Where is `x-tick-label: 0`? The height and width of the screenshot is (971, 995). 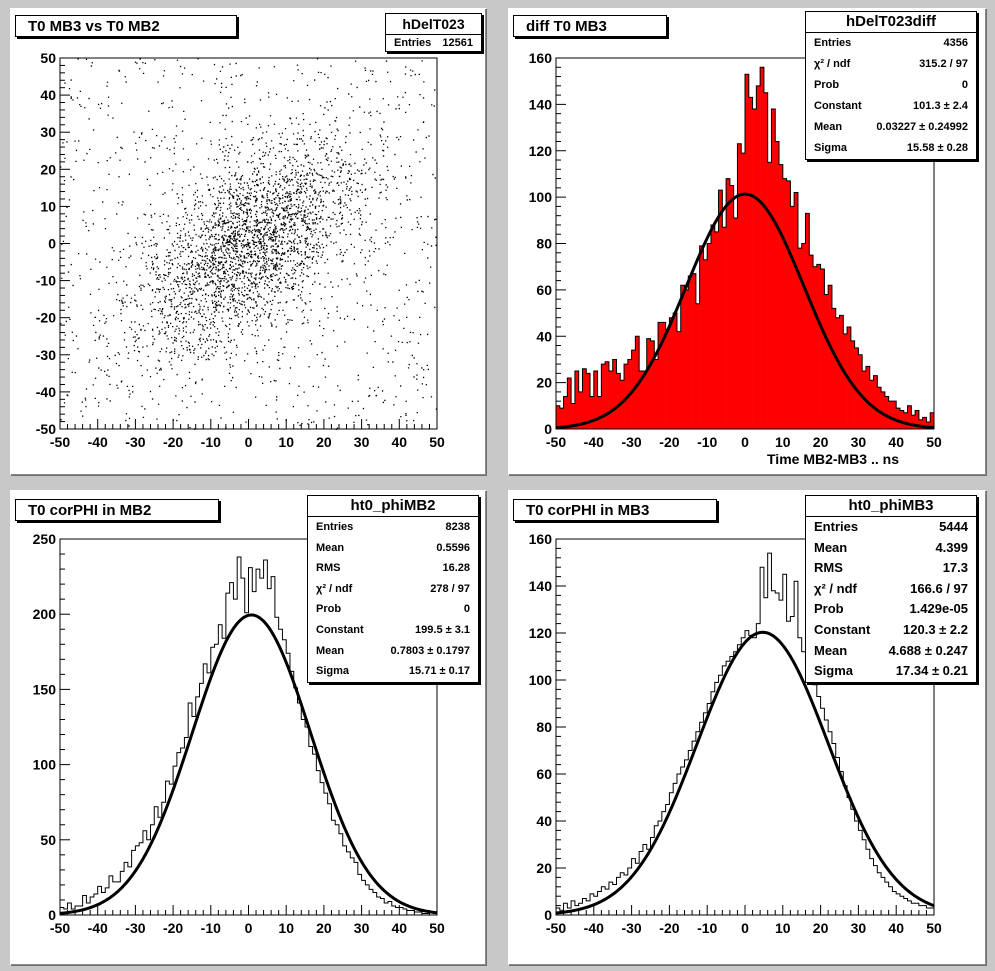
x-tick-label: 0 is located at coordinates (745, 442).